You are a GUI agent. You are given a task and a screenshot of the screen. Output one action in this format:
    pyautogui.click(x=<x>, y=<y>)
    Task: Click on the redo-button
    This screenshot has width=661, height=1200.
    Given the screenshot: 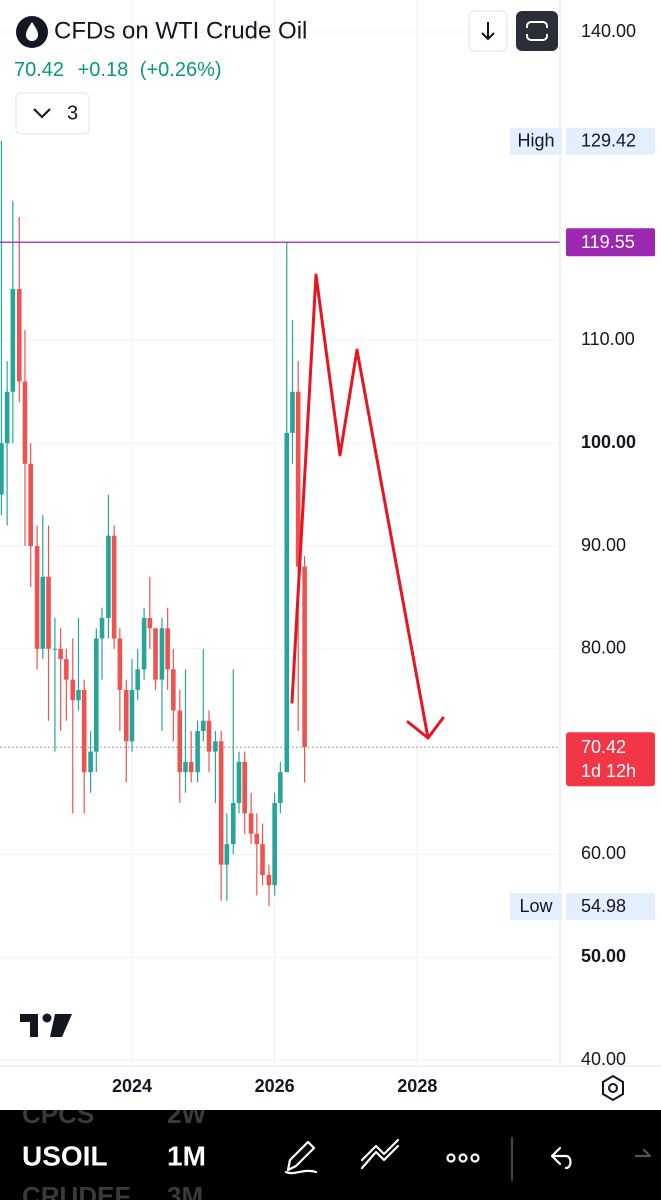 What is the action you would take?
    pyautogui.click(x=643, y=1153)
    